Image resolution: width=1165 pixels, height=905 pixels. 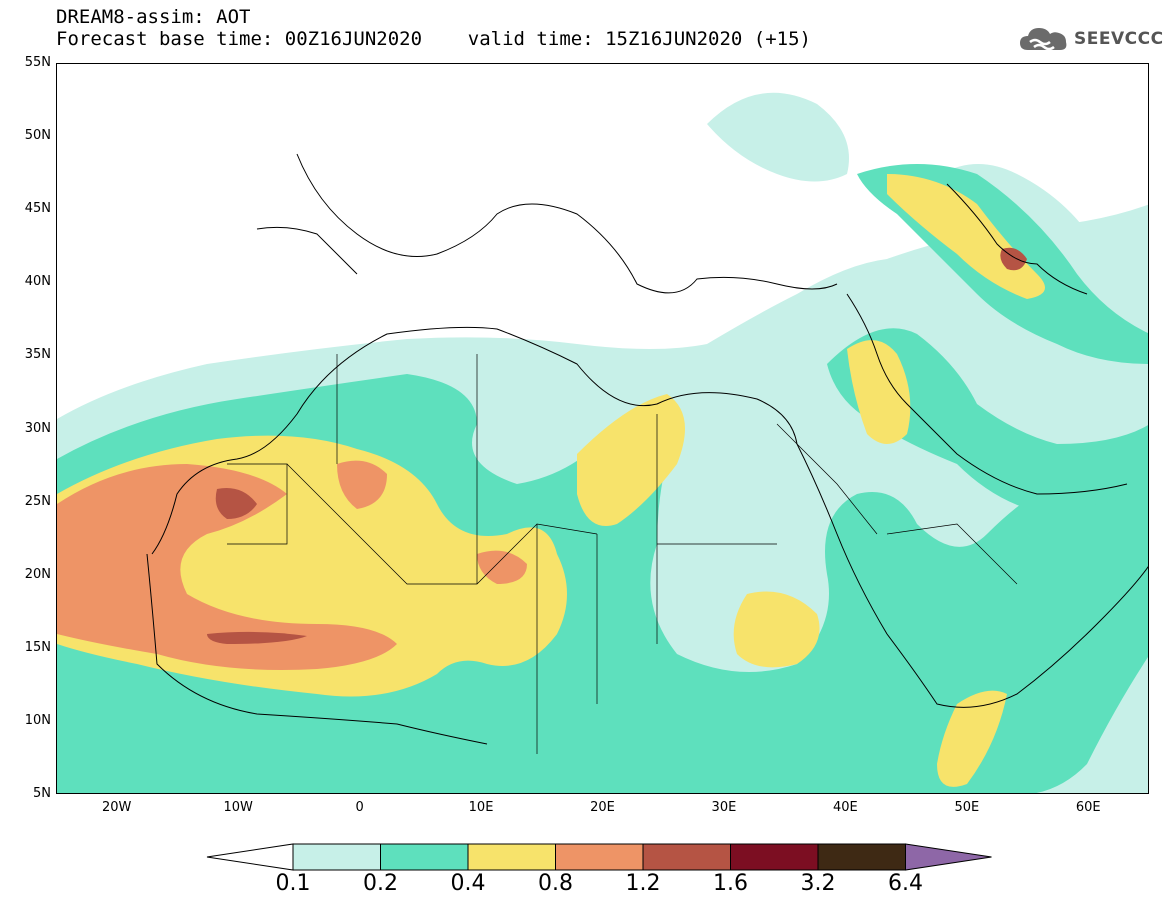 I want to click on lat-tick-label: 55N, so click(x=37, y=62).